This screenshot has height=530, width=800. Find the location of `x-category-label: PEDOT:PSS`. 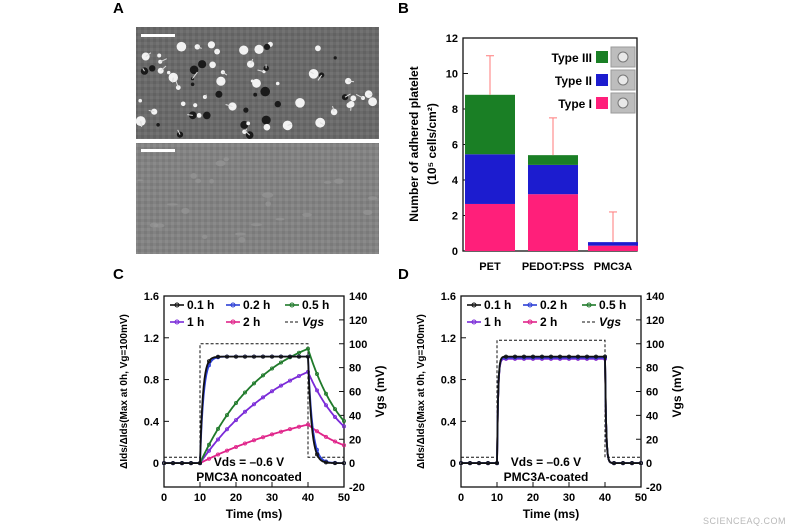

x-category-label: PEDOT:PSS is located at coordinates (553, 267).